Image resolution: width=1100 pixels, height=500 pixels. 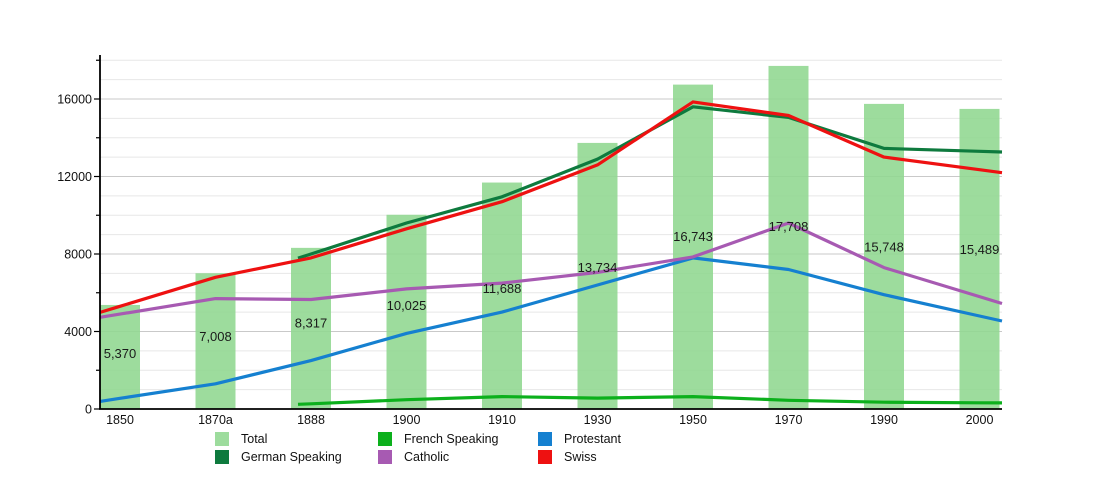 What do you see at coordinates (598, 267) in the screenshot?
I see `bar-value-label: 13,734` at bounding box center [598, 267].